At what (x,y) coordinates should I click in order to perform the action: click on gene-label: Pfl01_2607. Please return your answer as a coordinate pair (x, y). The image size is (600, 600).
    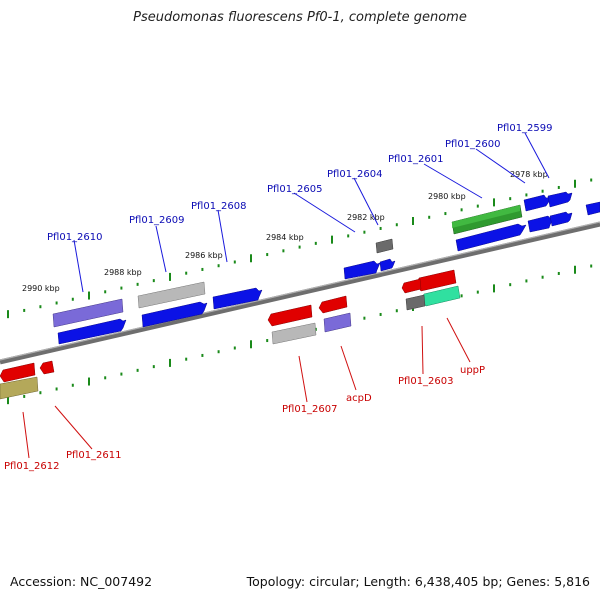
    Looking at the image, I should click on (310, 409).